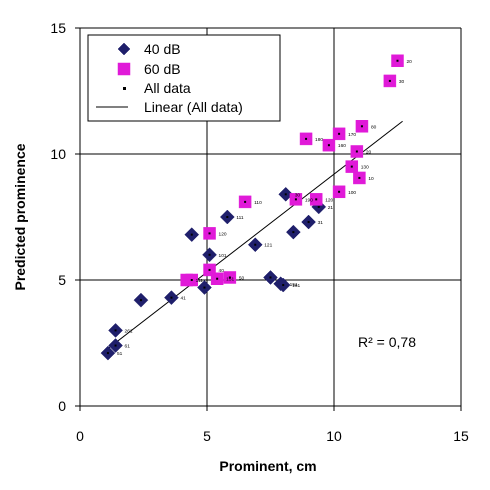 The height and width of the screenshot is (490, 490). I want to click on point-label-1-18: 20, so click(410, 62).